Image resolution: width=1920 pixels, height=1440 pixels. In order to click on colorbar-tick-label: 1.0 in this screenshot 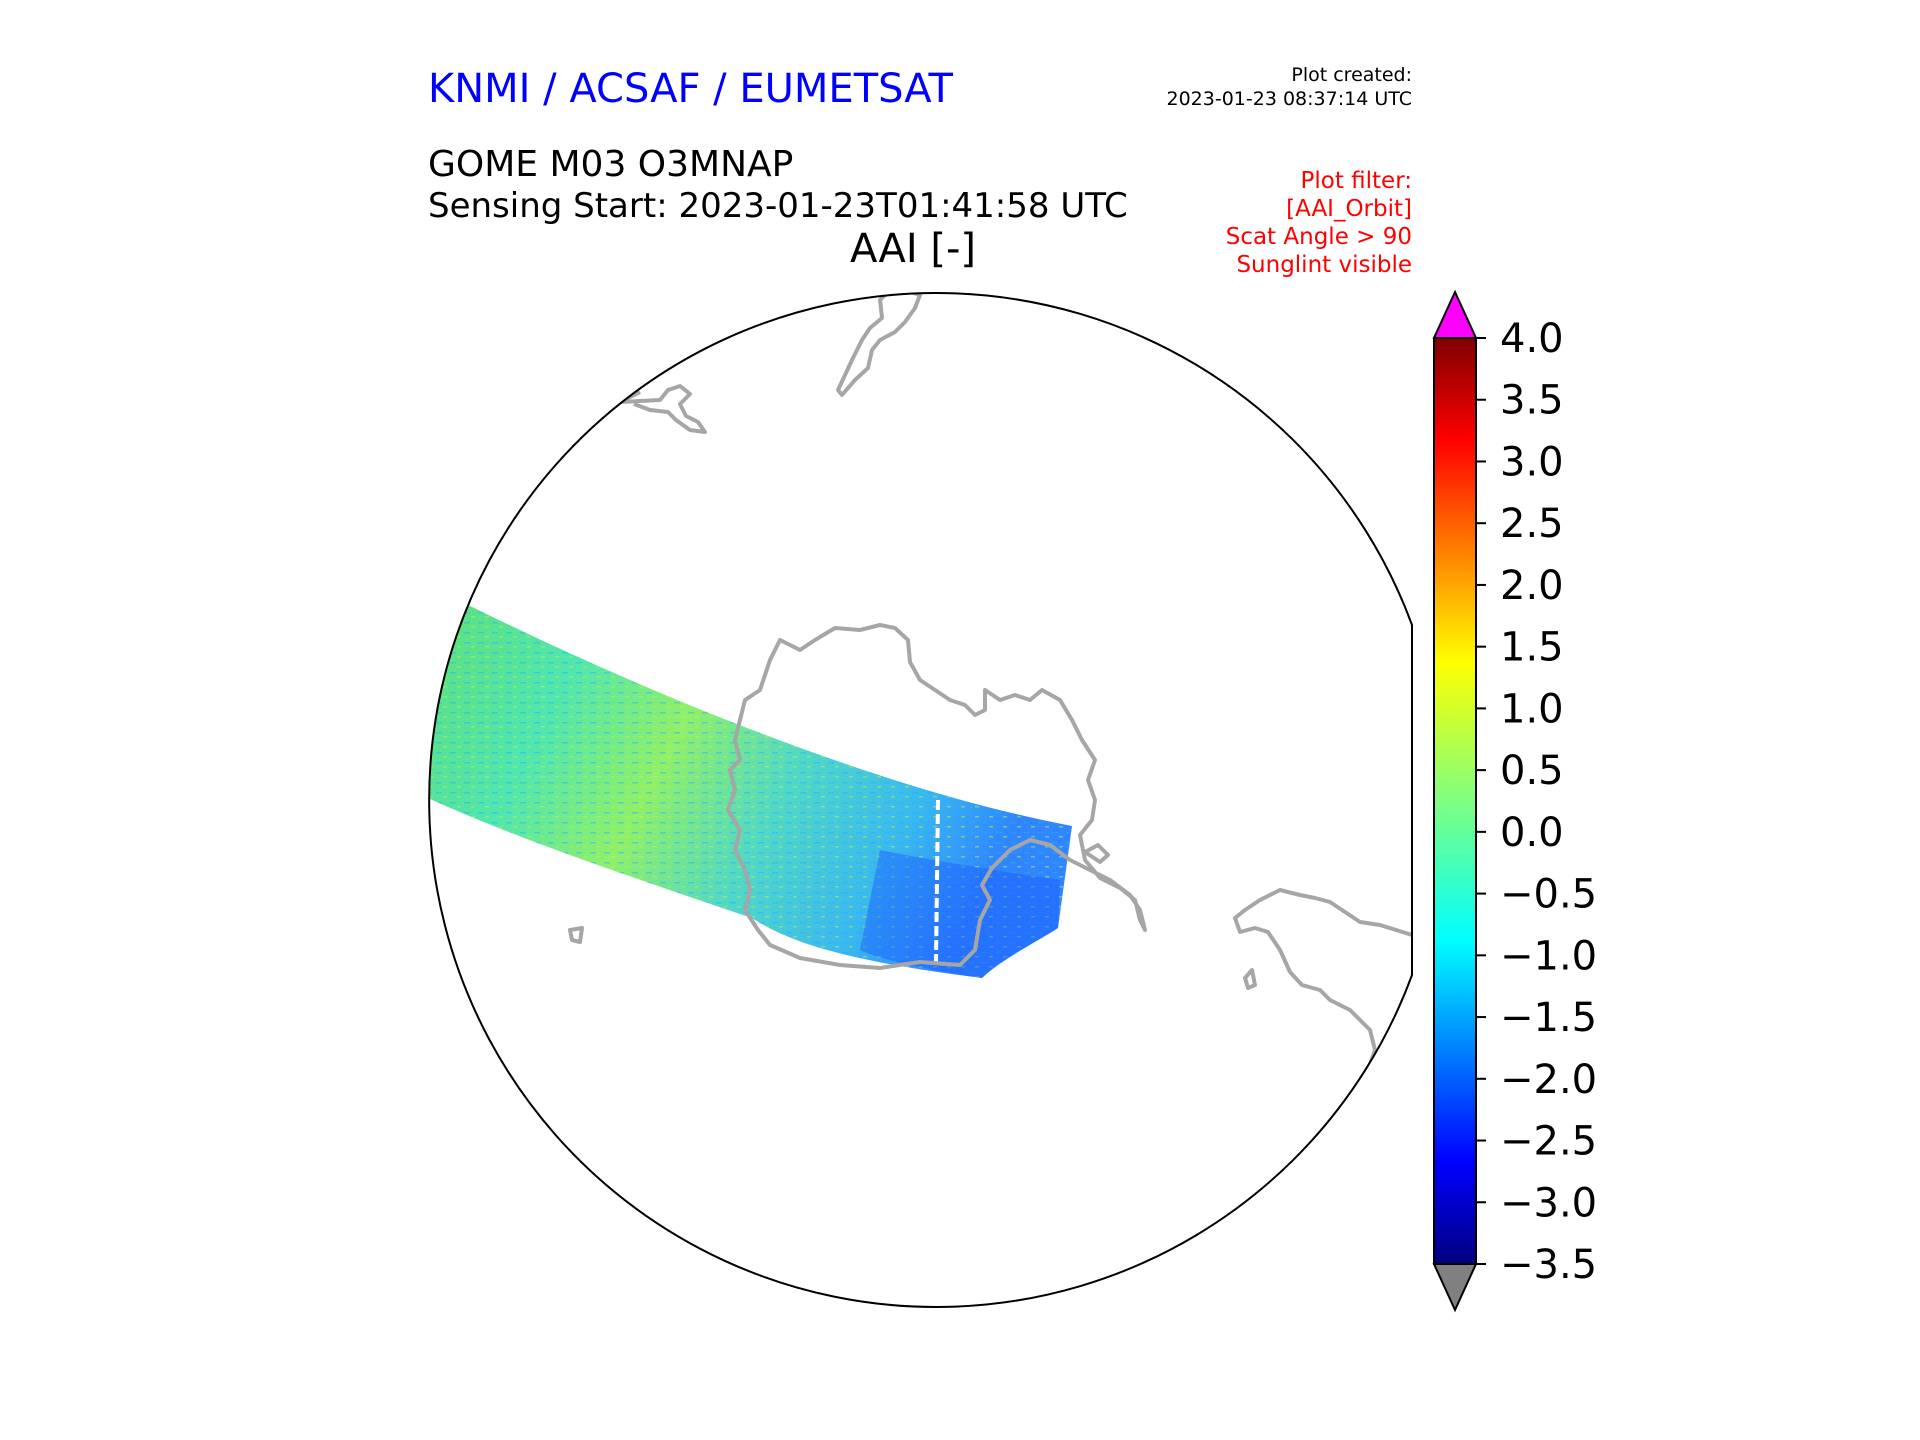, I will do `click(1532, 709)`.